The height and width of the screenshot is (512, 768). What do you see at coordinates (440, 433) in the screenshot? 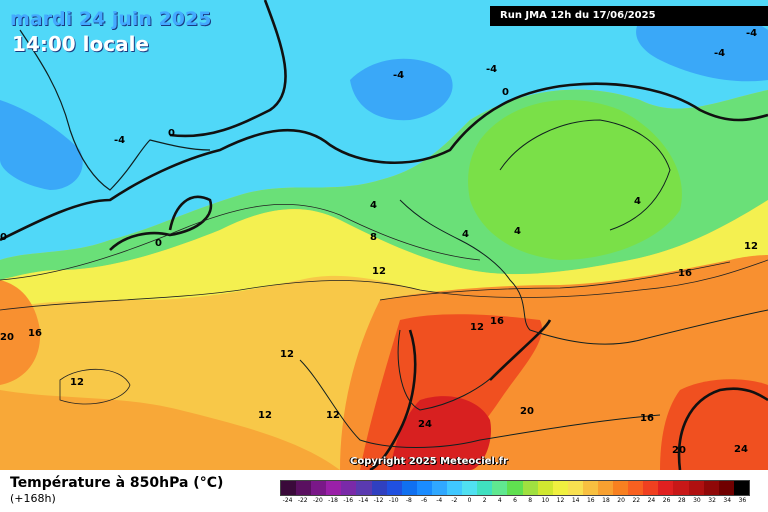
I see `hot-core` at bounding box center [440, 433].